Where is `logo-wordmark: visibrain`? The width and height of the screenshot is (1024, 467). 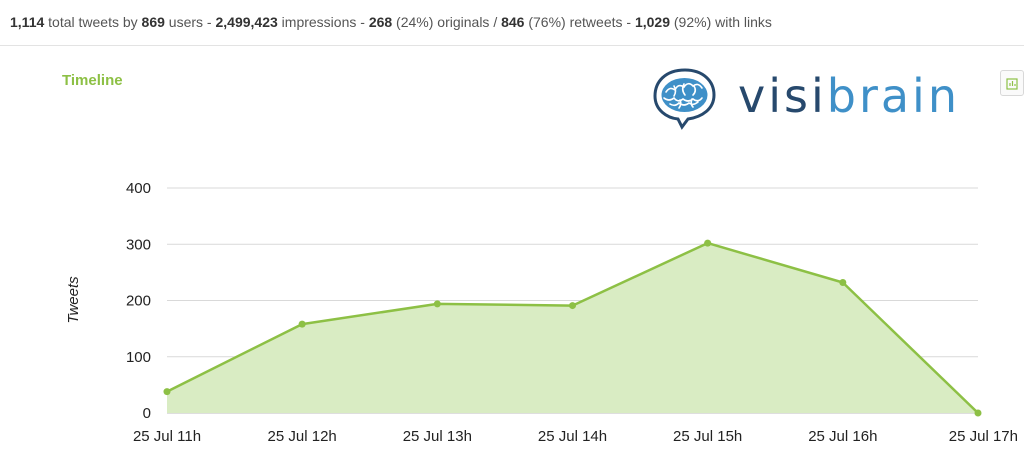
logo-wordmark: visibrain is located at coordinates (849, 96).